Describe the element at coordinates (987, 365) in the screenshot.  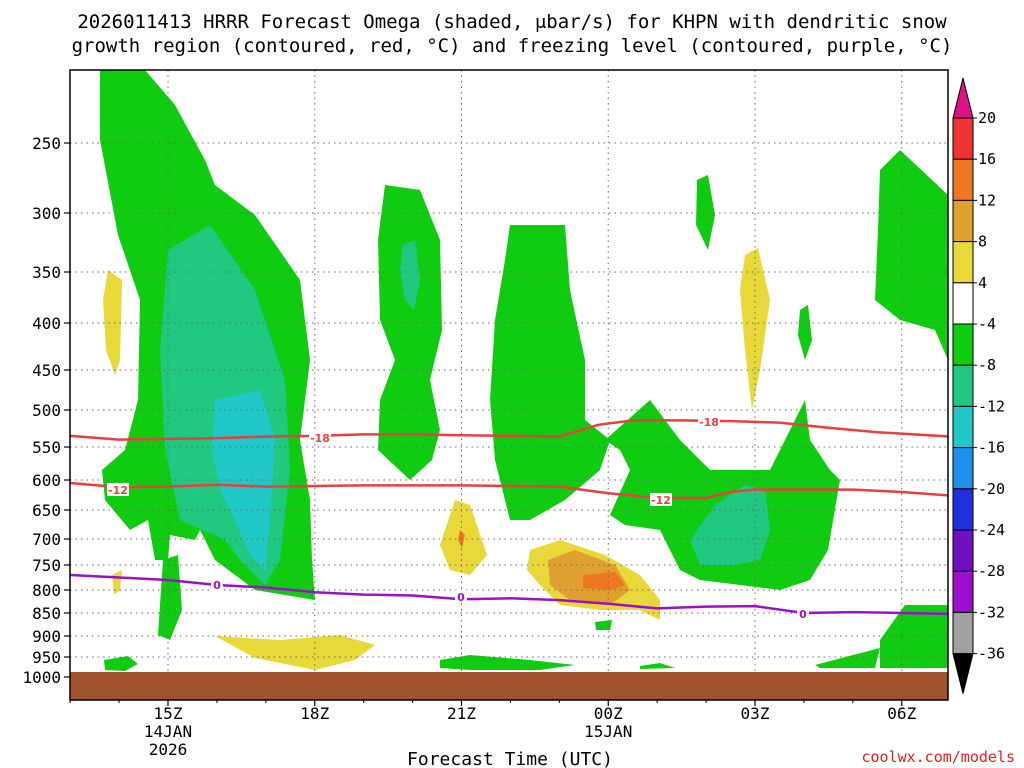
I see `colorbar-label: -8` at that location.